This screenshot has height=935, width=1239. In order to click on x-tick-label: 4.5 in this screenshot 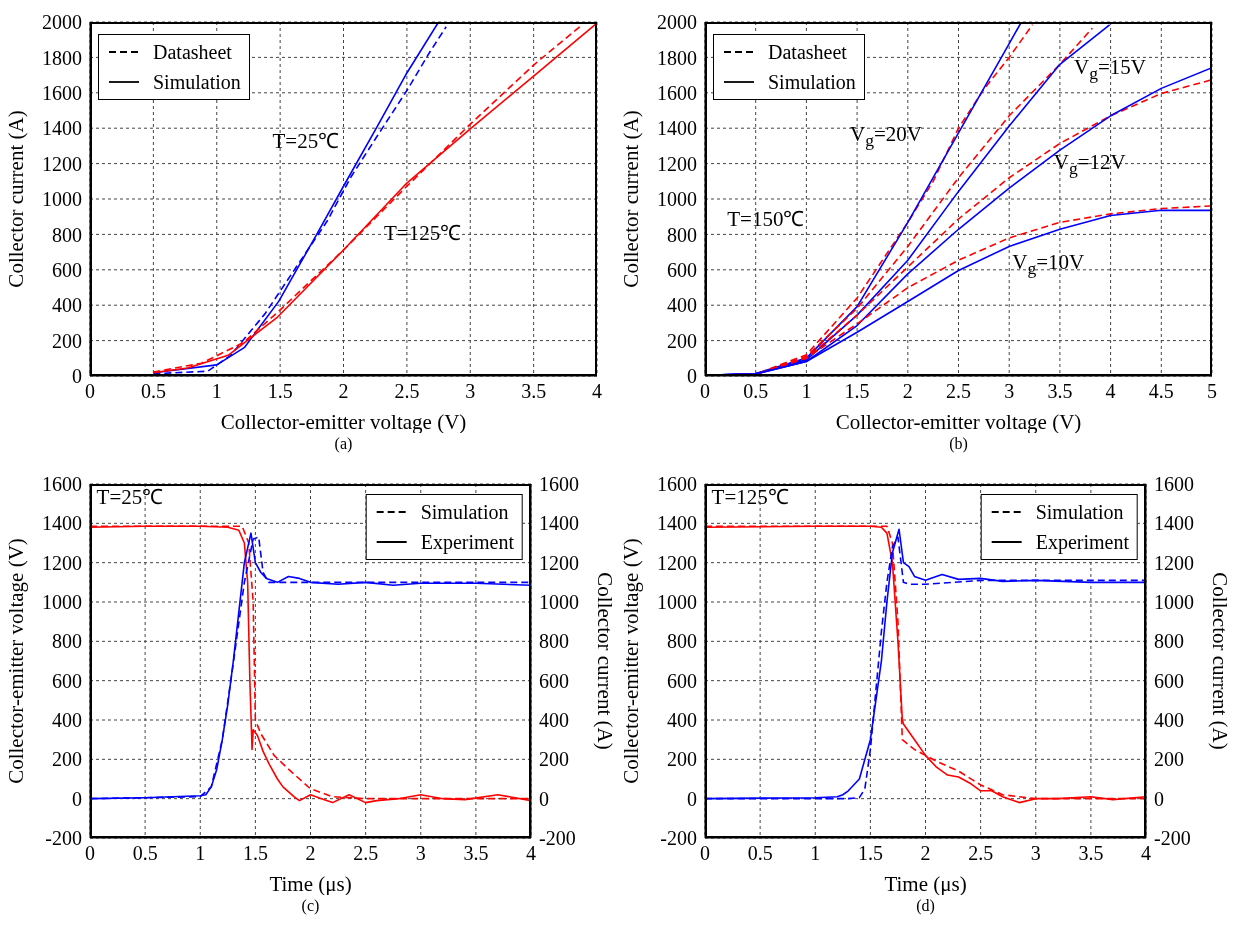, I will do `click(1161, 391)`.